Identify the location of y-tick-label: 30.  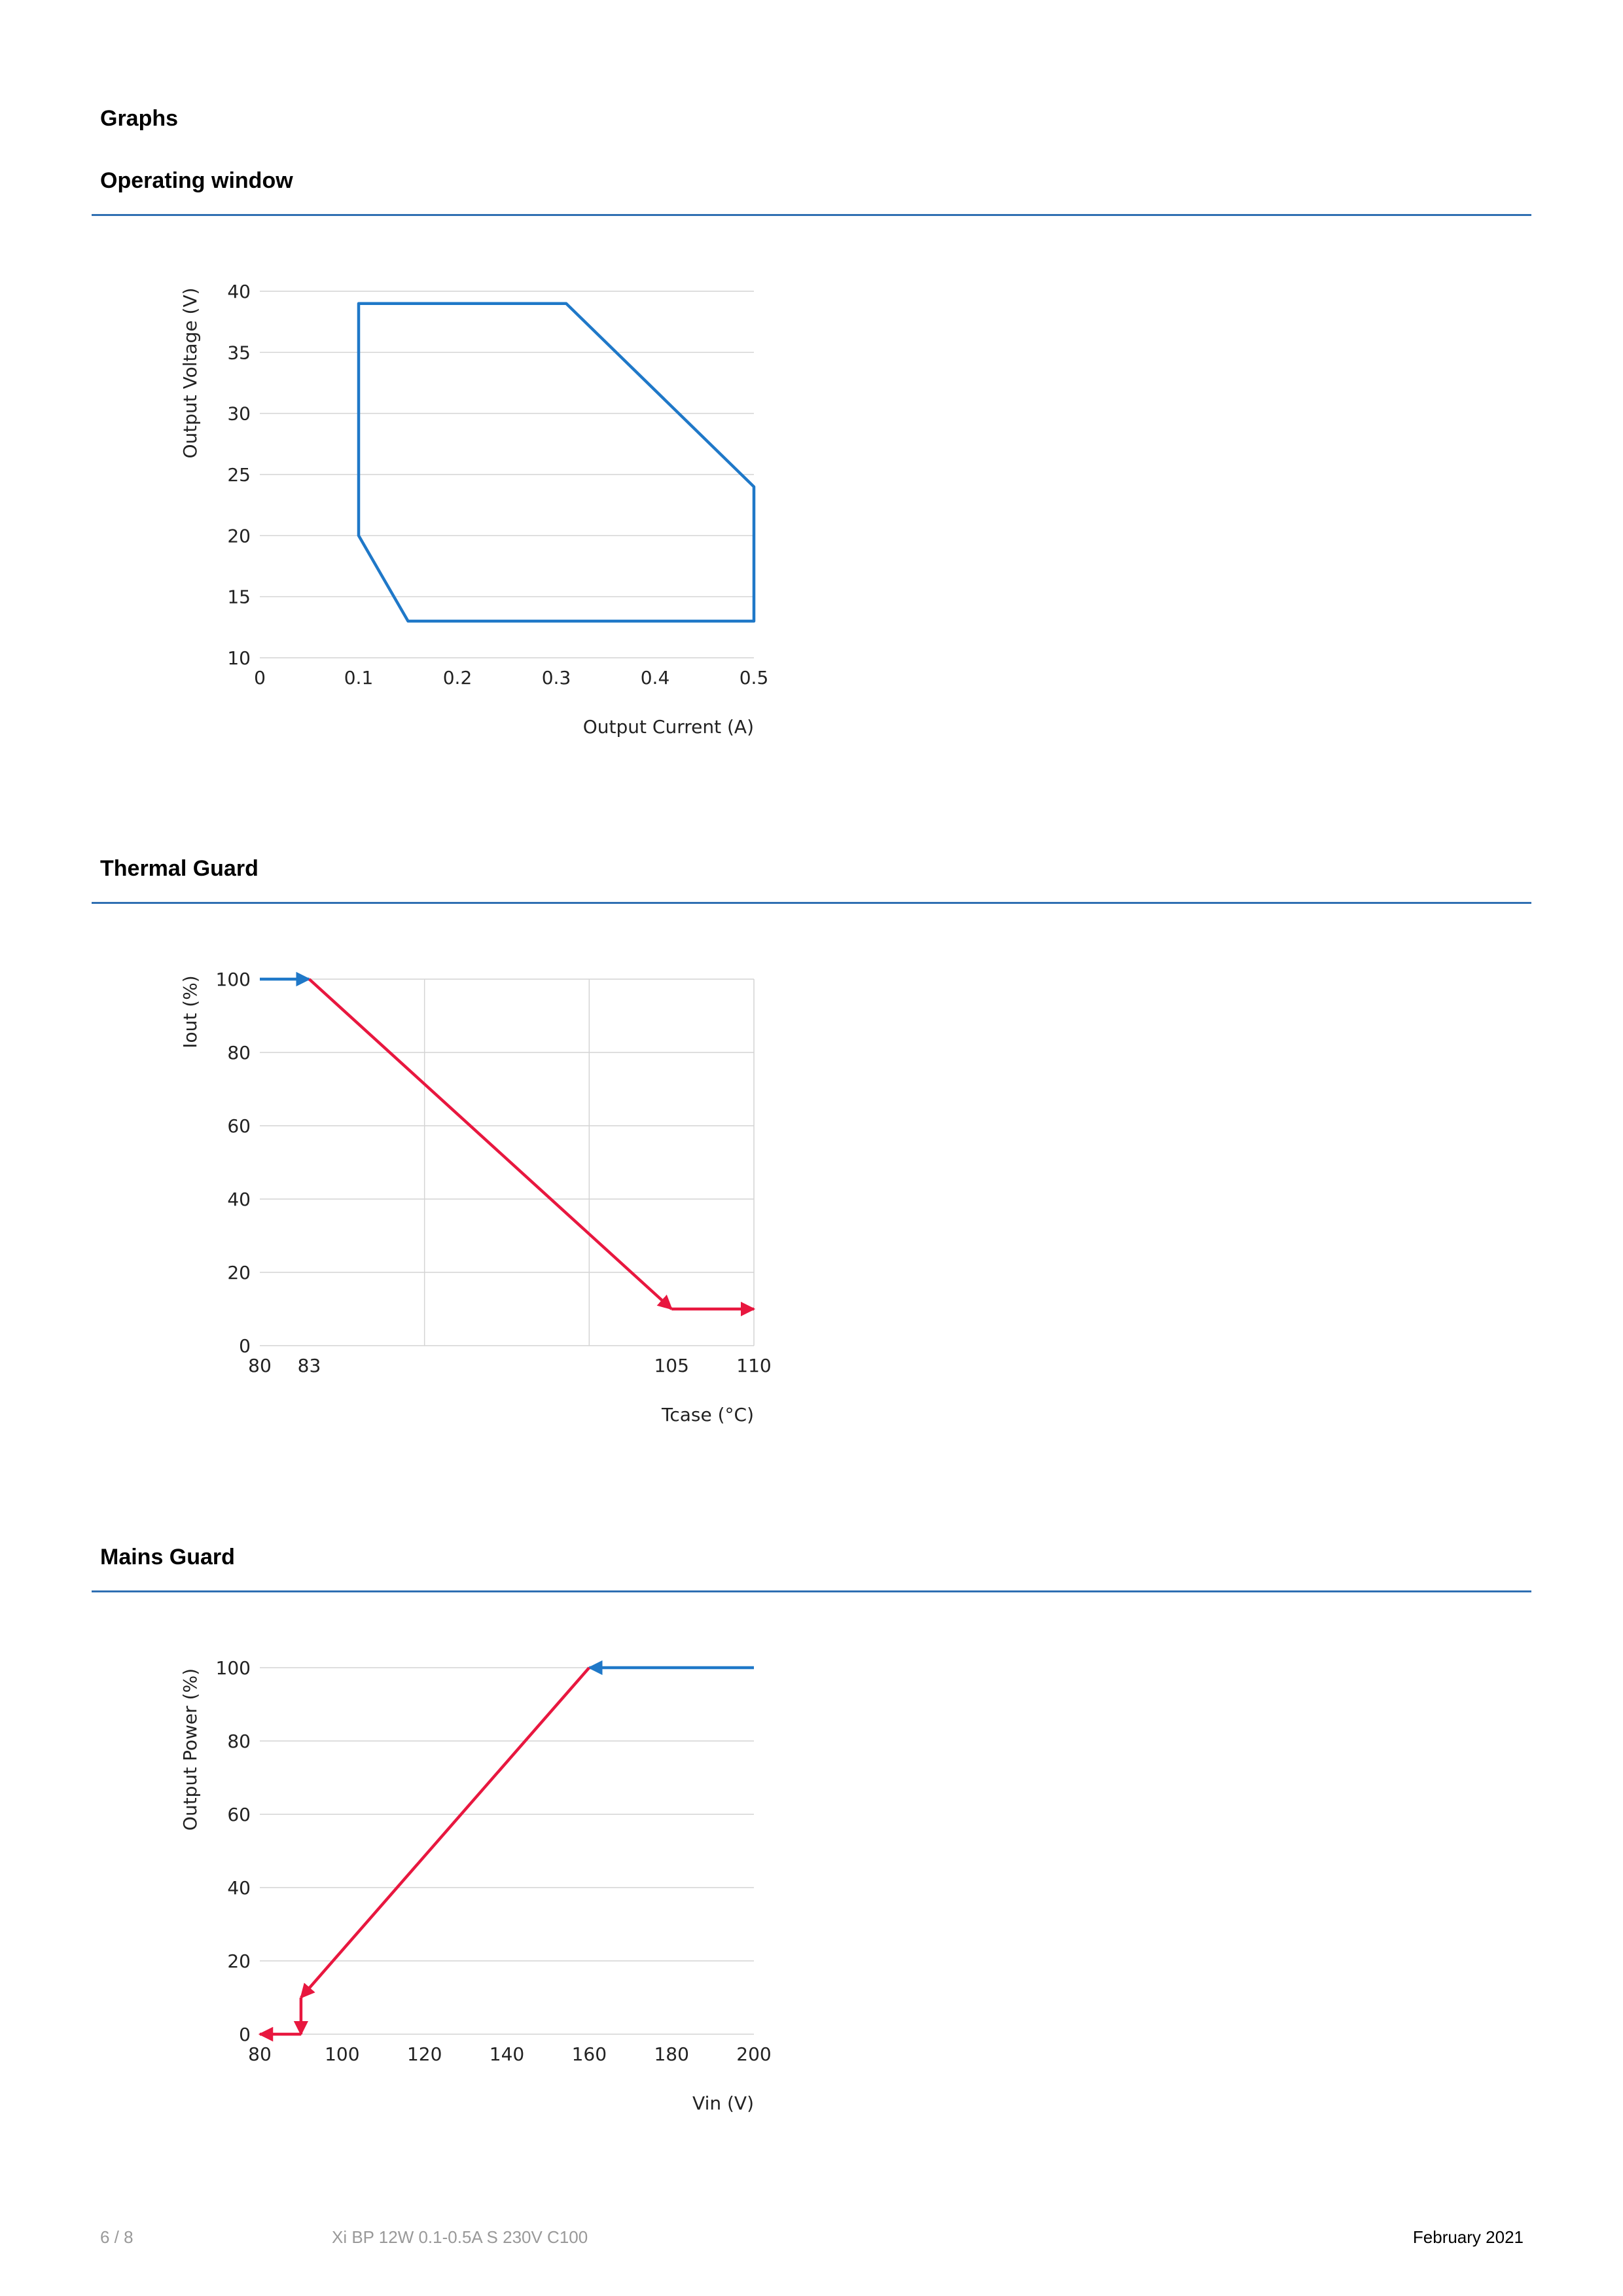
(239, 414).